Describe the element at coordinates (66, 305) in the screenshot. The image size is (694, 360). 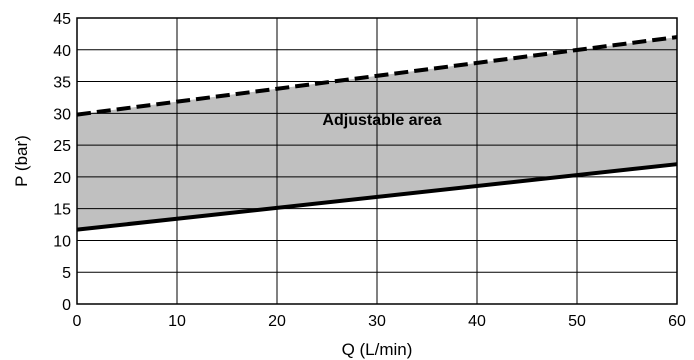
I see `y-tick-label-0: 0` at that location.